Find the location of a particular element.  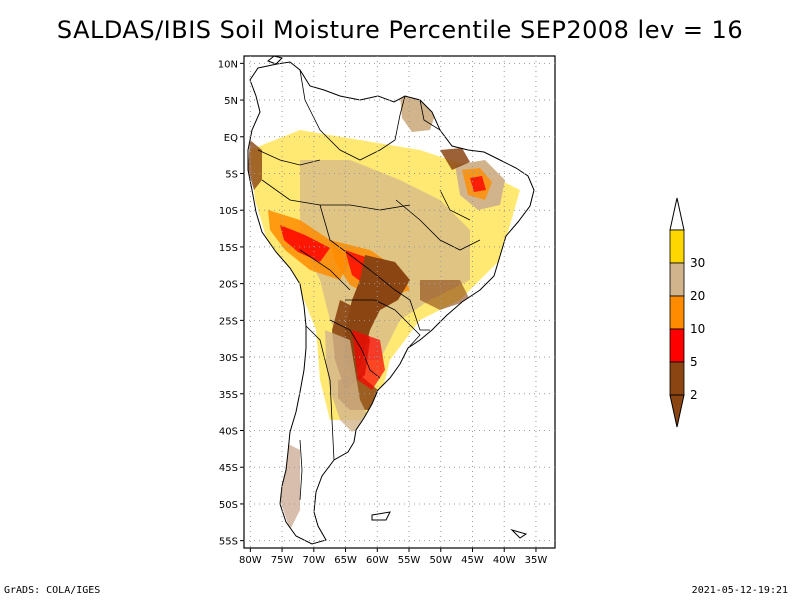

colorbar-bottom-arrow is located at coordinates (677, 411).